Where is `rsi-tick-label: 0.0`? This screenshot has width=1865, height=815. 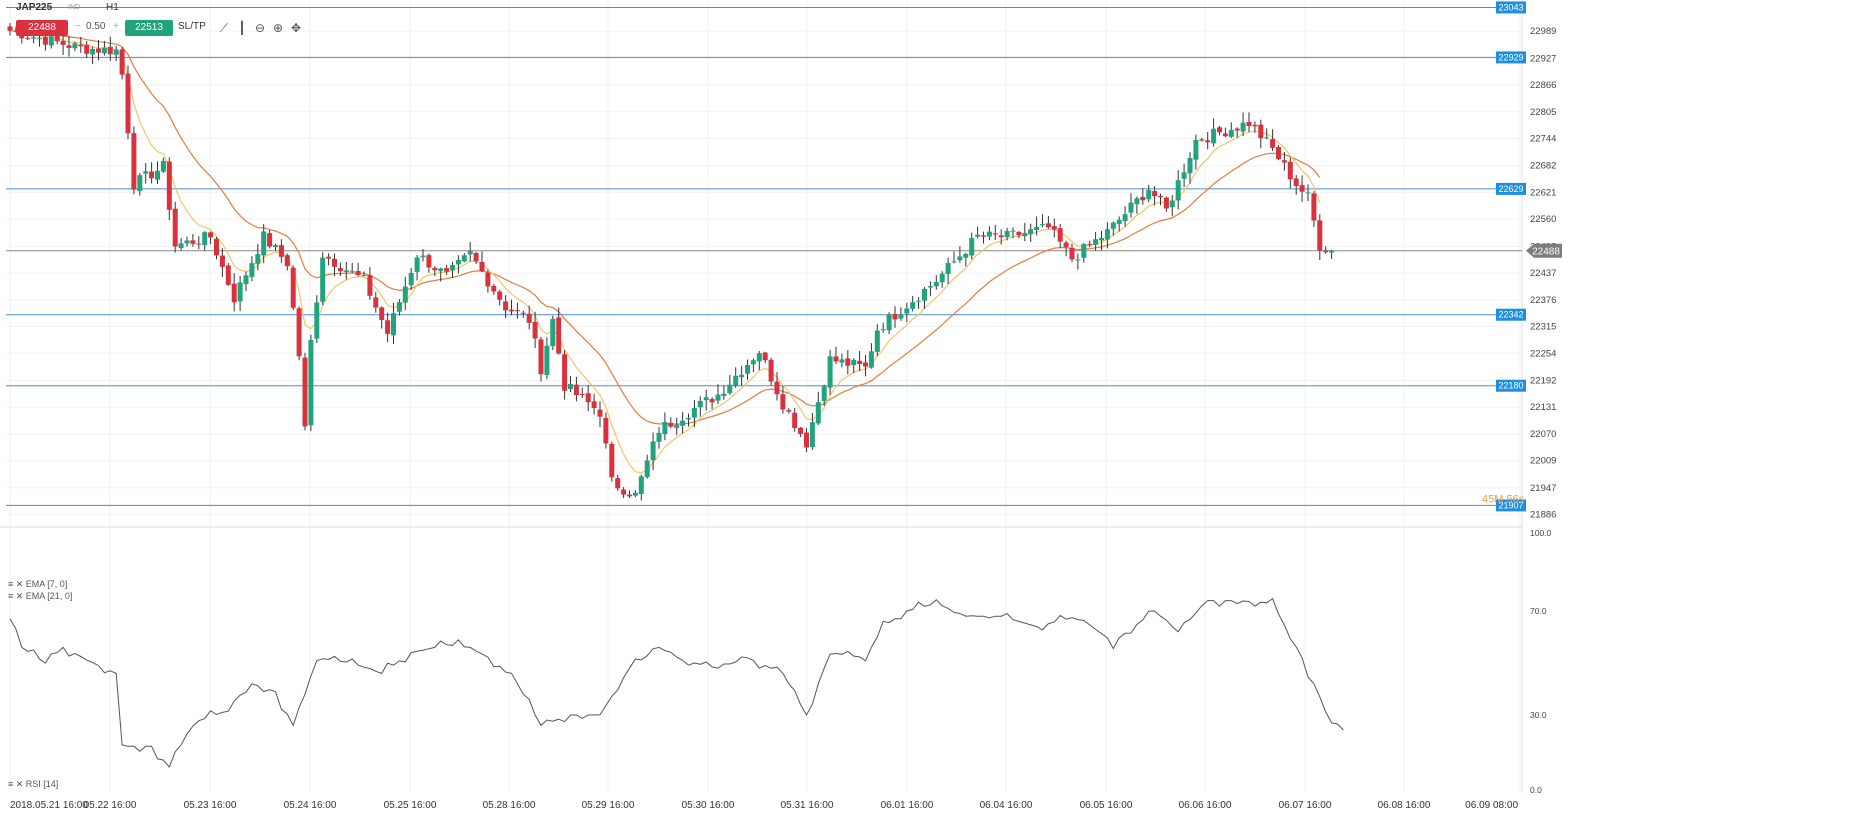 rsi-tick-label: 0.0 is located at coordinates (1536, 790).